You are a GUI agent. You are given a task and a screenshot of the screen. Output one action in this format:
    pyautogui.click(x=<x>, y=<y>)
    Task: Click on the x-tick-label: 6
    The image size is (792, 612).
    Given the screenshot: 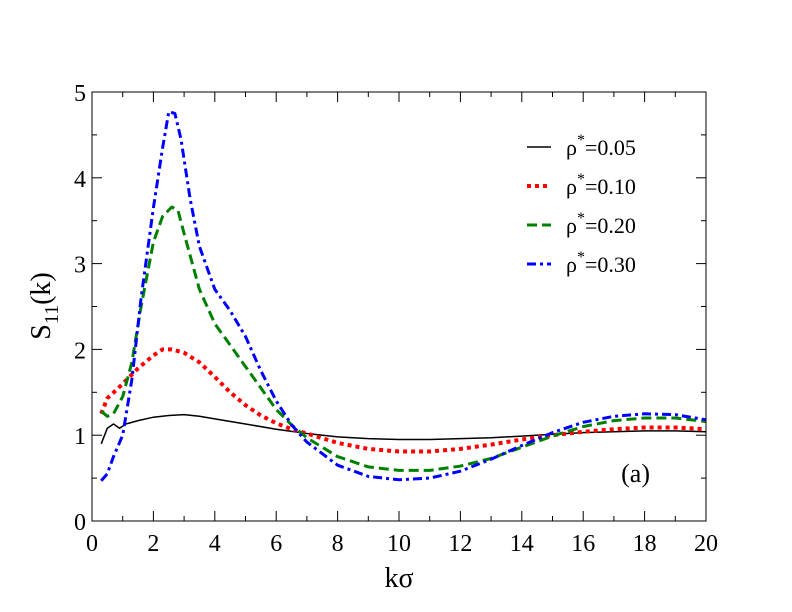 What is the action you would take?
    pyautogui.click(x=276, y=544)
    